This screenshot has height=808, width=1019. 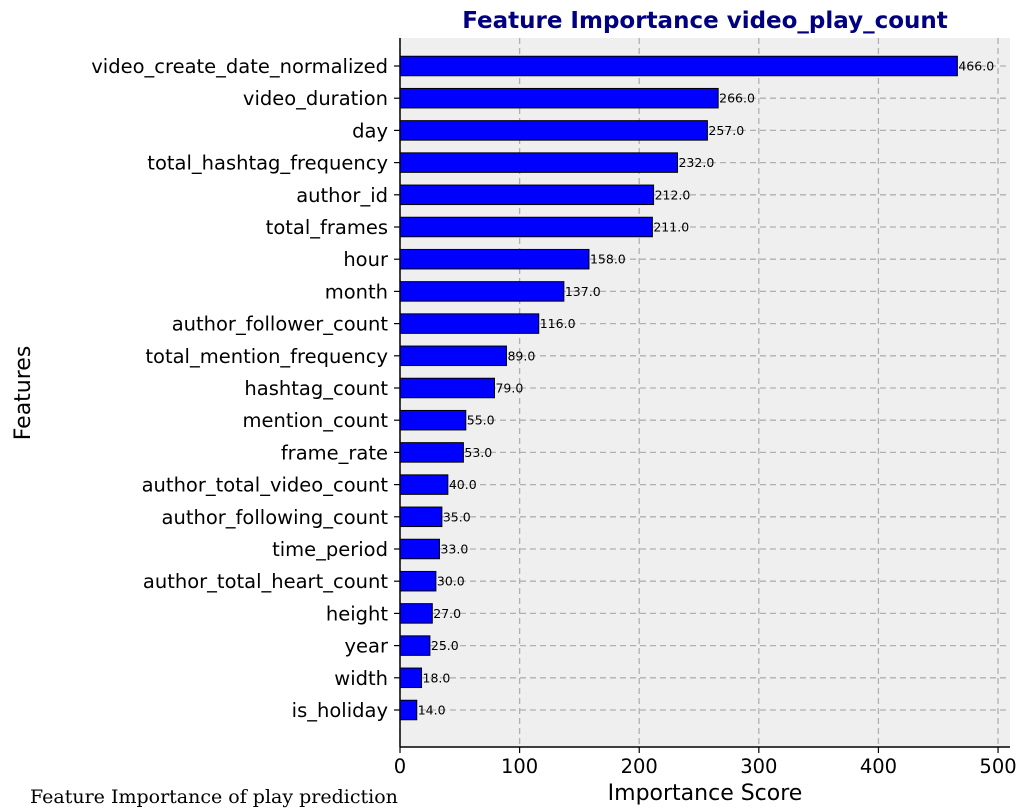 I want to click on value-label: 30.0, so click(x=451, y=581).